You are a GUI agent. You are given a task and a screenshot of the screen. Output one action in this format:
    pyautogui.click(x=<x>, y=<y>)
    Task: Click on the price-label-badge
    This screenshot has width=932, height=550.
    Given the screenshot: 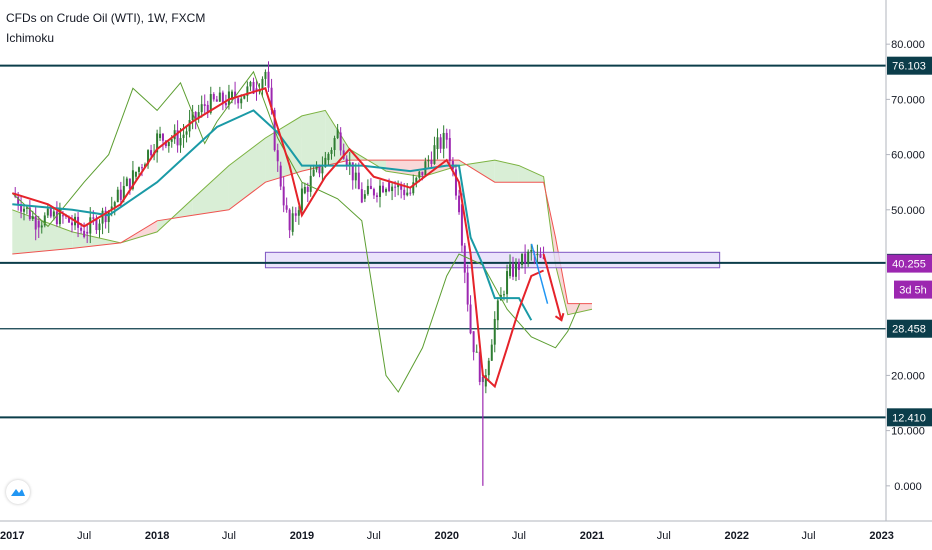 What is the action you would take?
    pyautogui.click(x=909, y=65)
    